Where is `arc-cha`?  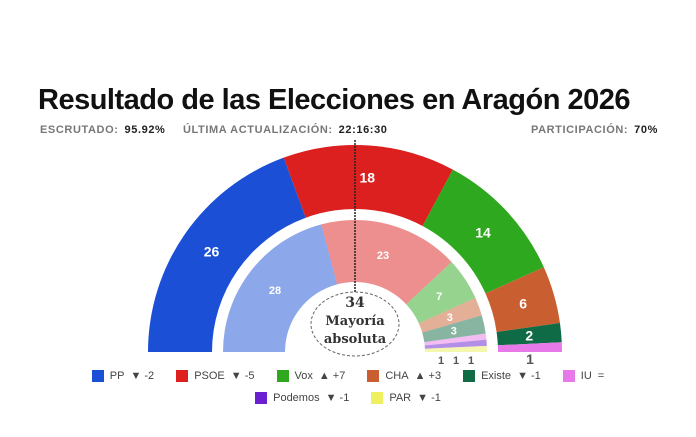 arc-cha is located at coordinates (522, 299).